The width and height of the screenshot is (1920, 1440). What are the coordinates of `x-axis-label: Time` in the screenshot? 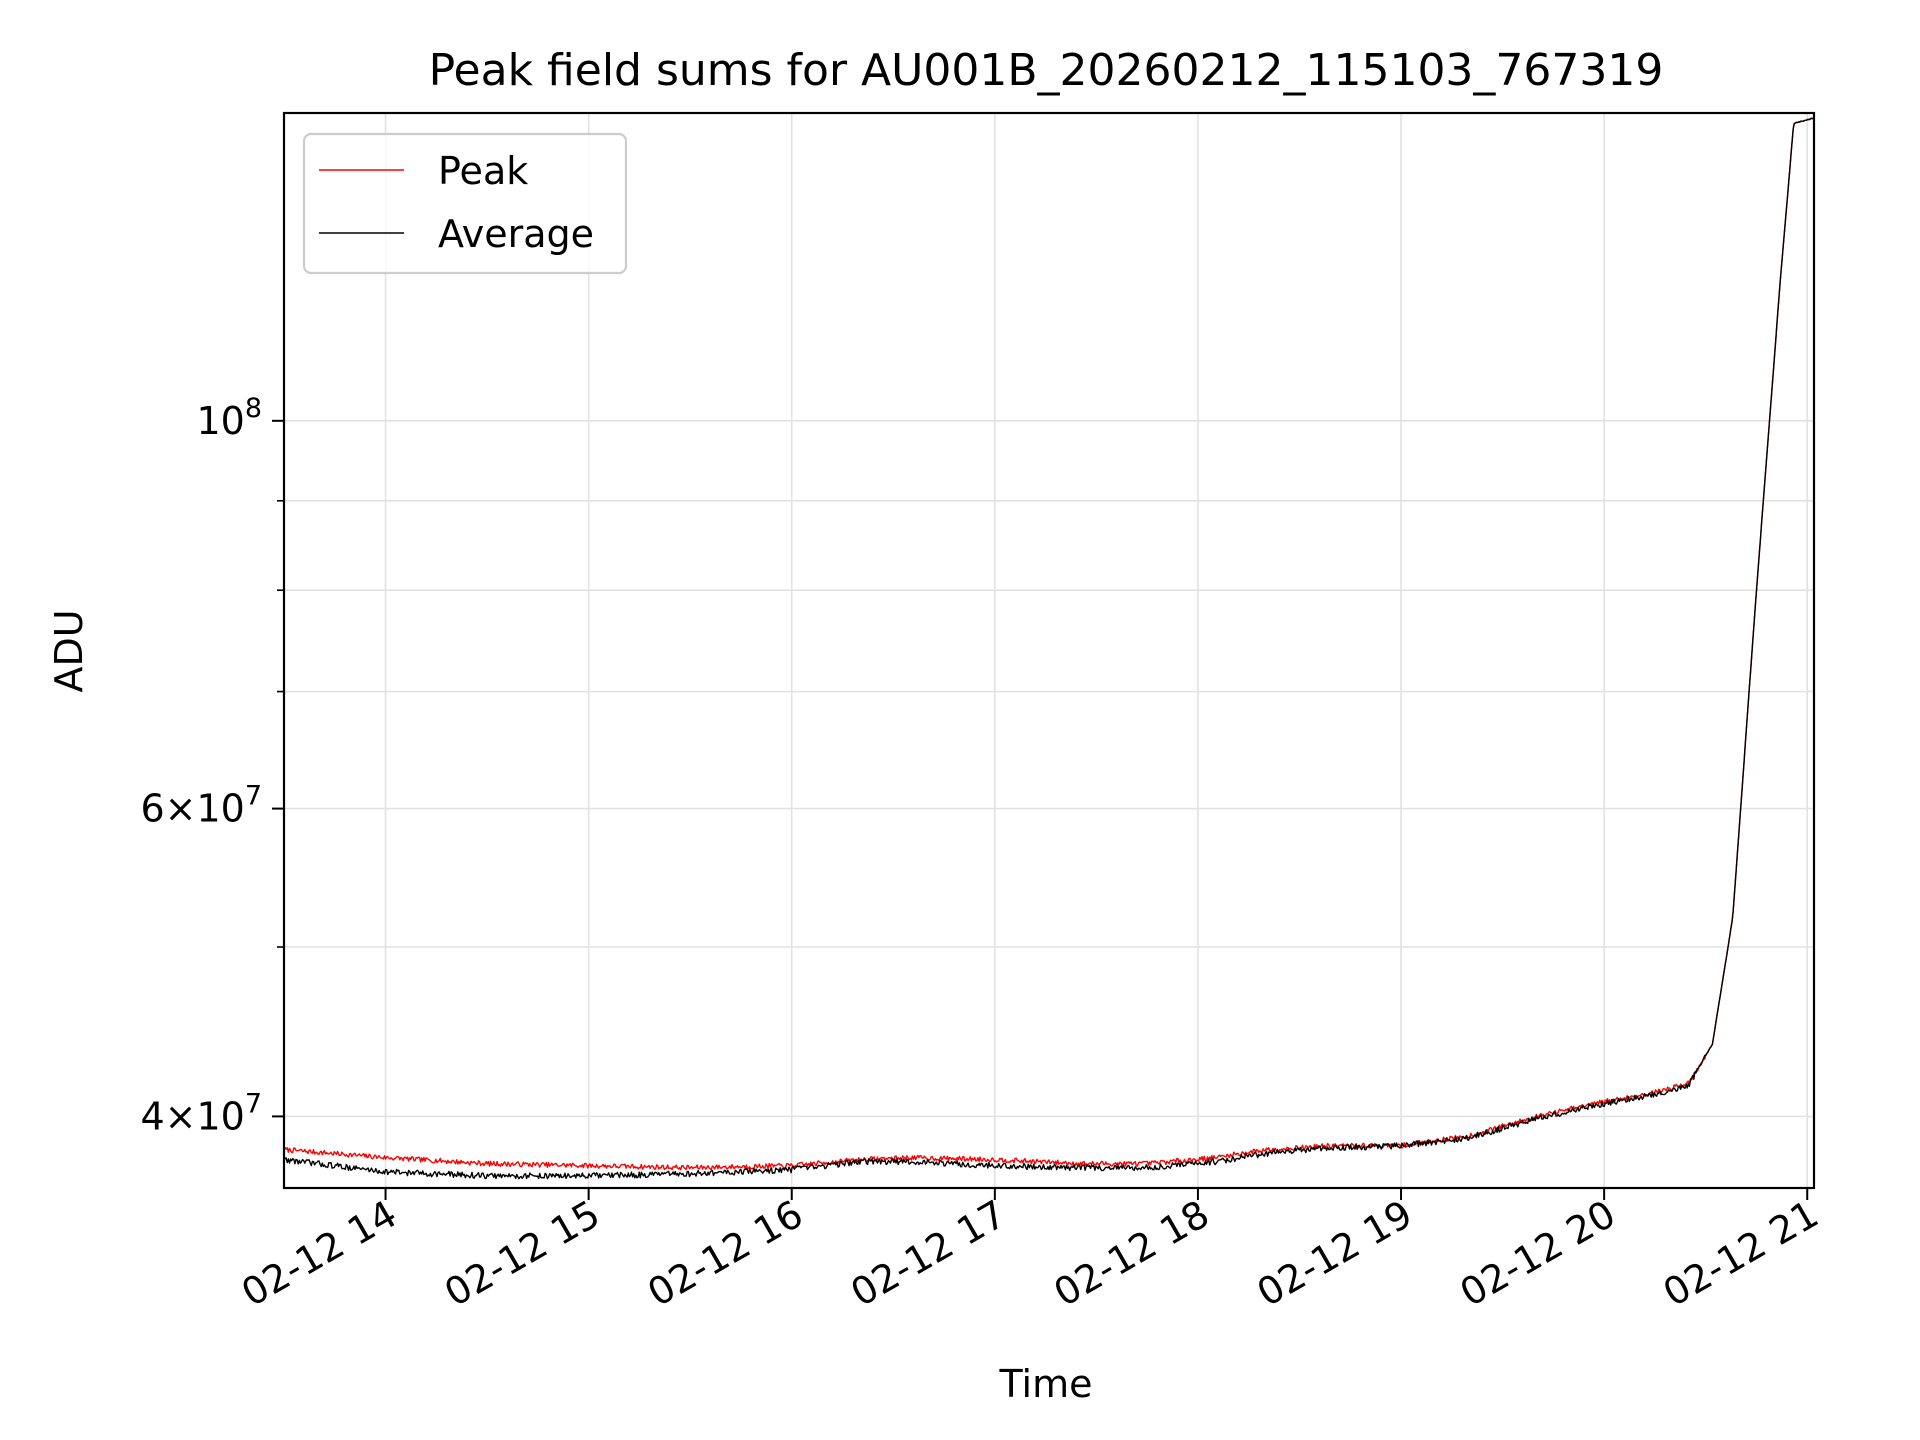 It's located at (1046, 1384).